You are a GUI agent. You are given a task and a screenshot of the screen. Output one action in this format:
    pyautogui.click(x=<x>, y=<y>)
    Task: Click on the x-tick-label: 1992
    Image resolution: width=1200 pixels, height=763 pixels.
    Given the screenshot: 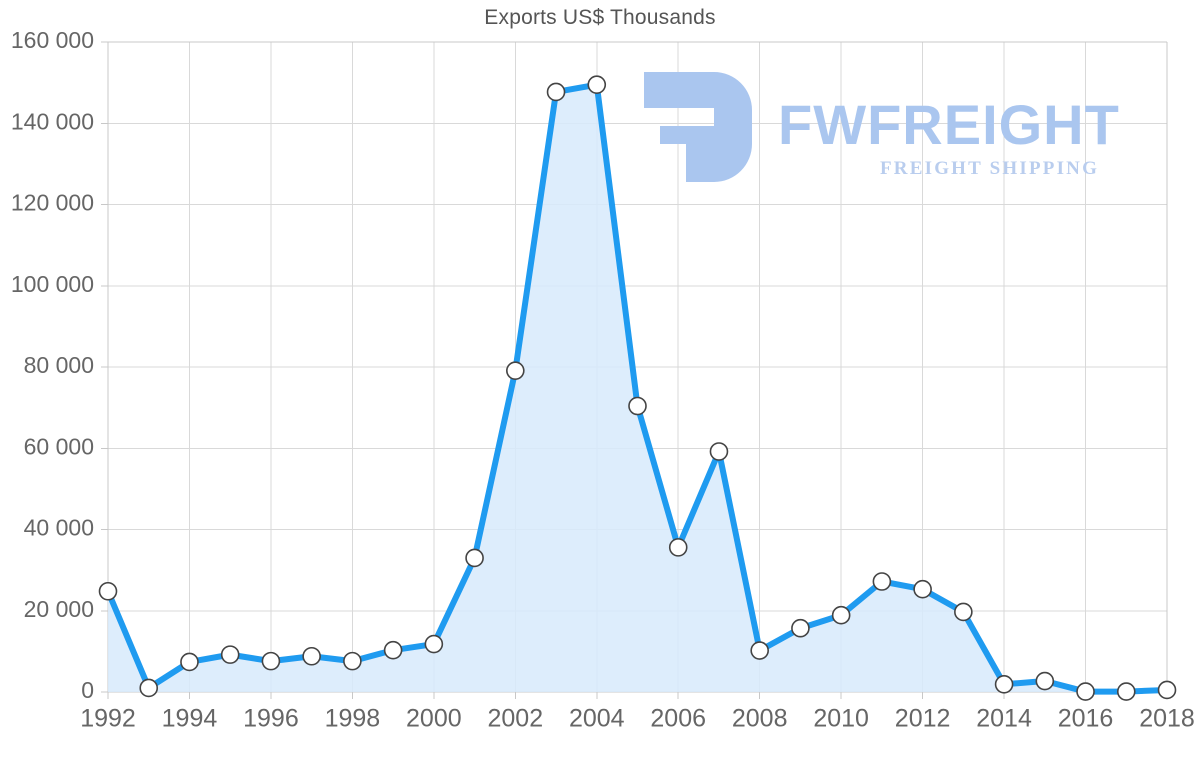 What is the action you would take?
    pyautogui.click(x=108, y=719)
    